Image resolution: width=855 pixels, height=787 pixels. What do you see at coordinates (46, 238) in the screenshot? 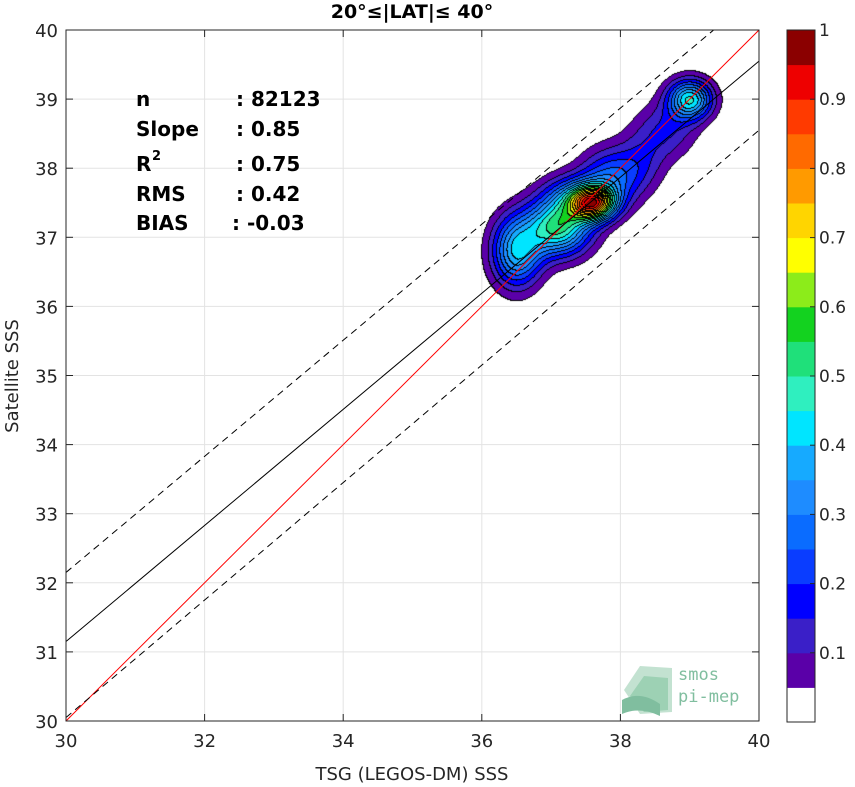
I see `y-tick-label: 37` at bounding box center [46, 238].